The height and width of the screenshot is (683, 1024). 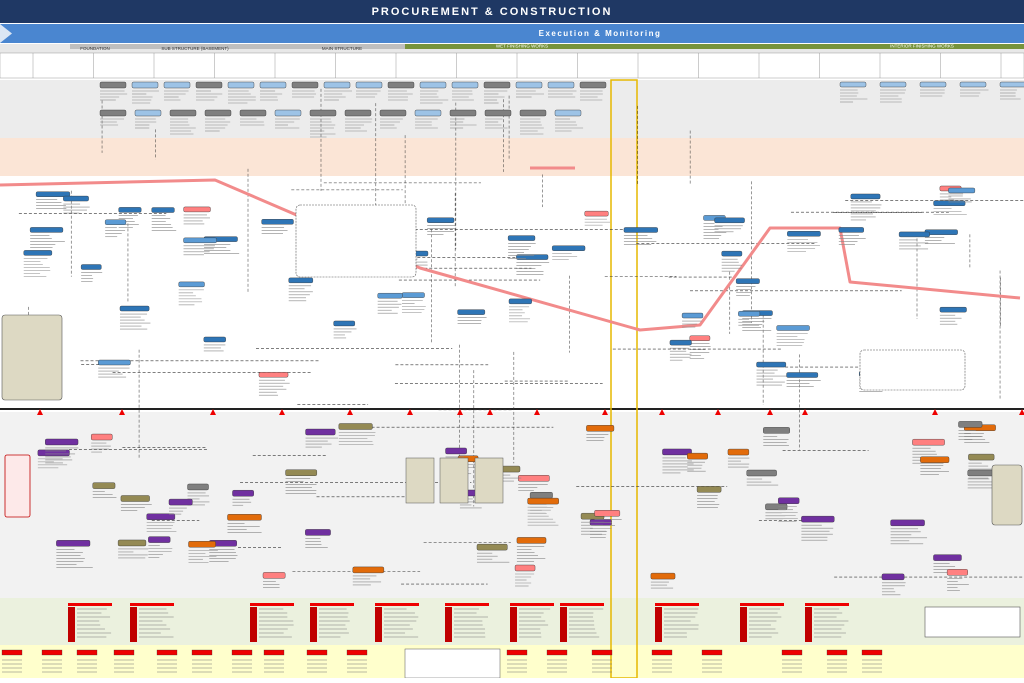 I want to click on phase-label: WET FINISHING WORKS, so click(x=522, y=46).